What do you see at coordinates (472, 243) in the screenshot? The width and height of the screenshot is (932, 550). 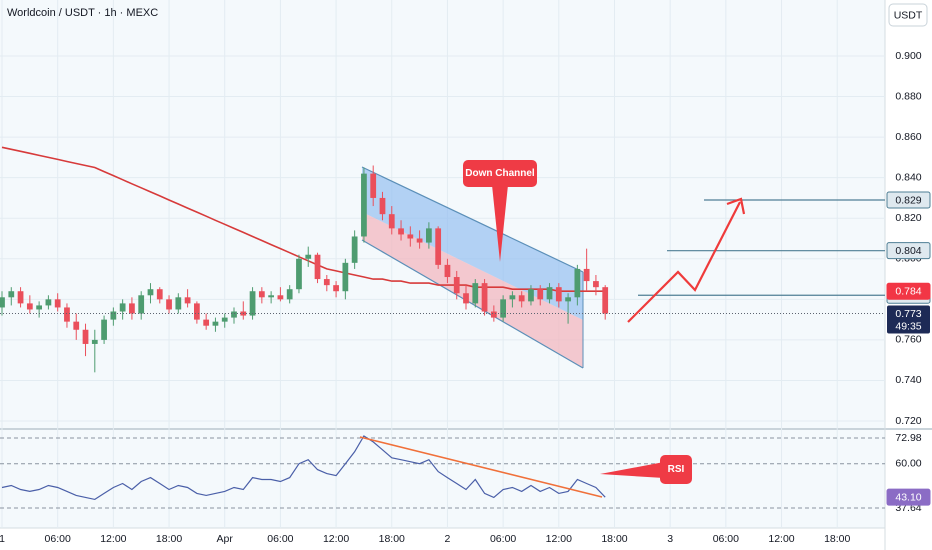 I see `channel-upper` at bounding box center [472, 243].